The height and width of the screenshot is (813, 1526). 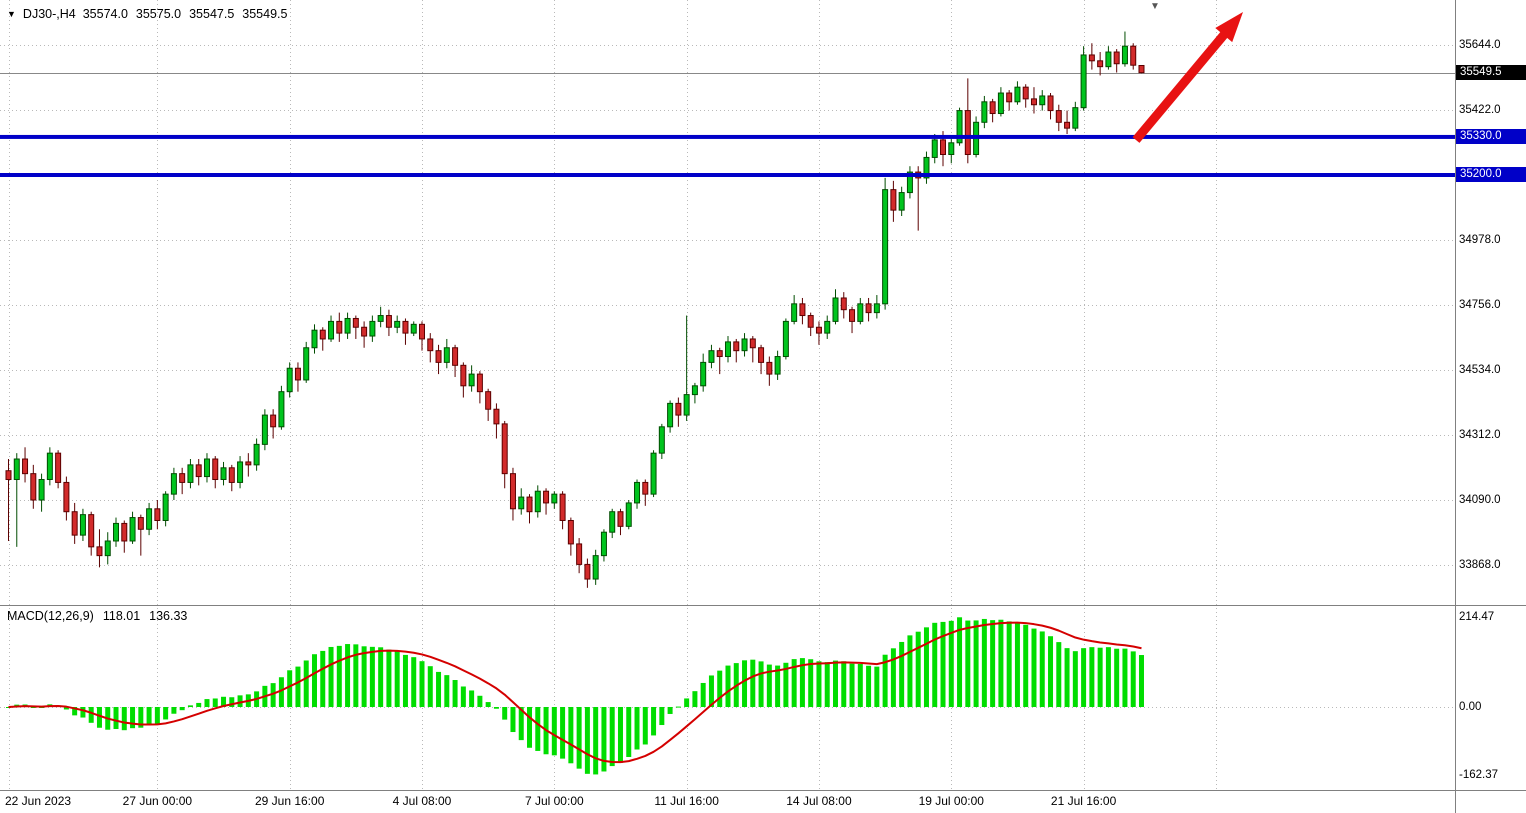 What do you see at coordinates (265, 14) in the screenshot?
I see `ohlc-close: 35549.5` at bounding box center [265, 14].